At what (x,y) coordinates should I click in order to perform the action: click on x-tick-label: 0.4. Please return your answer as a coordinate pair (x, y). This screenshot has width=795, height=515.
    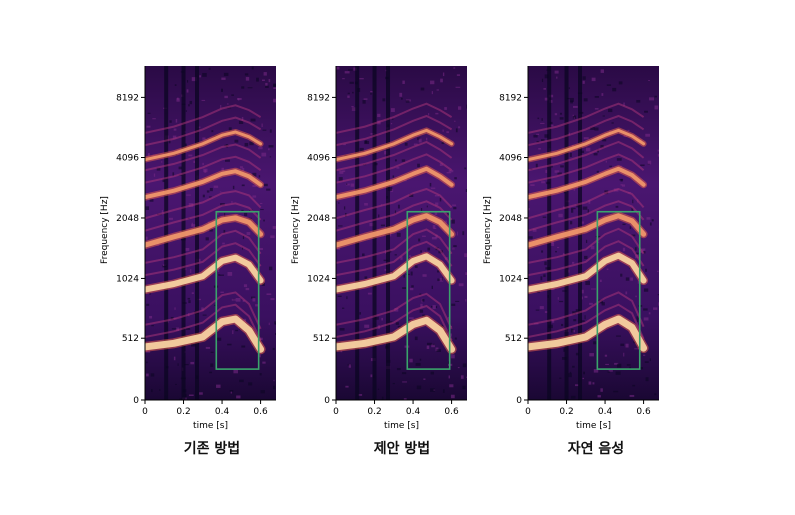
    Looking at the image, I should click on (413, 412).